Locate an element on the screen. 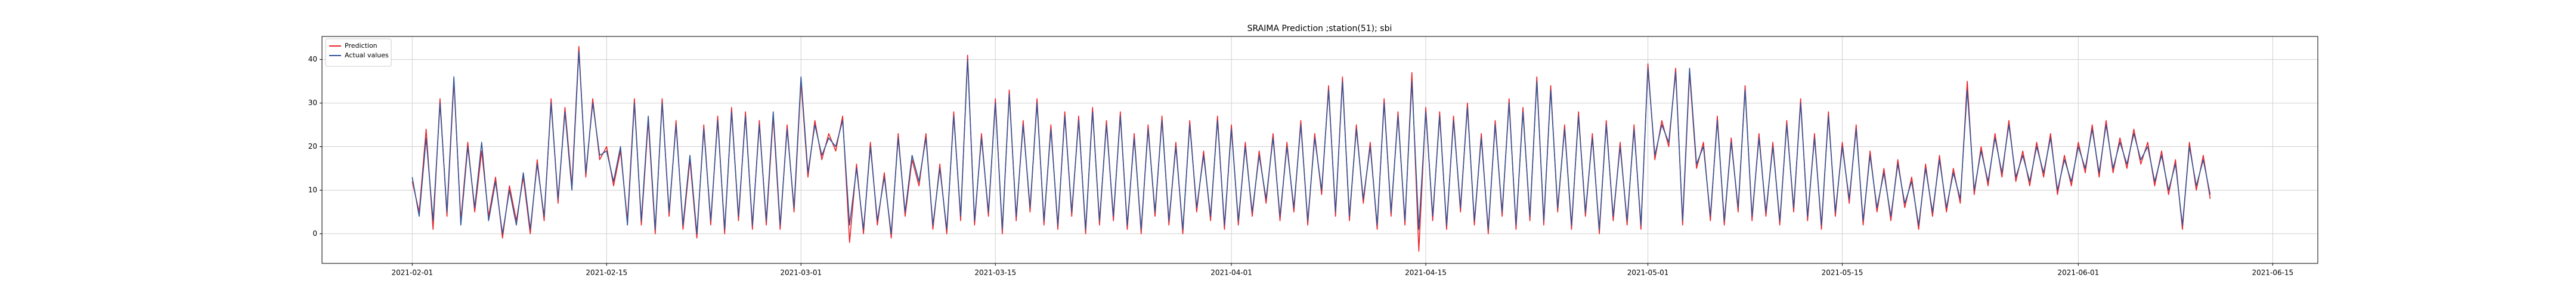 This screenshot has width=2576, height=301. x-tick-label: 2021-04-01 is located at coordinates (1231, 273).